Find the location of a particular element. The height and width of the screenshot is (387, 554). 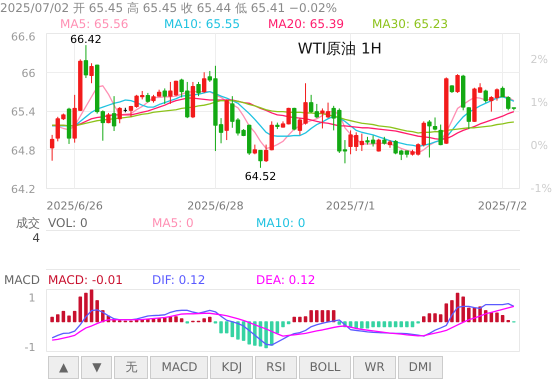

text: MA10: 0 is located at coordinates (281, 223).